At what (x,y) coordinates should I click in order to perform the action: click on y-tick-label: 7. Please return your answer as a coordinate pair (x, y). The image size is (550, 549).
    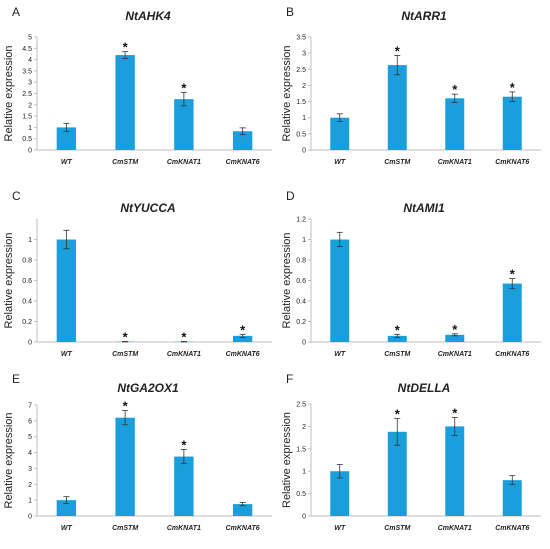
    Looking at the image, I should click on (30, 406).